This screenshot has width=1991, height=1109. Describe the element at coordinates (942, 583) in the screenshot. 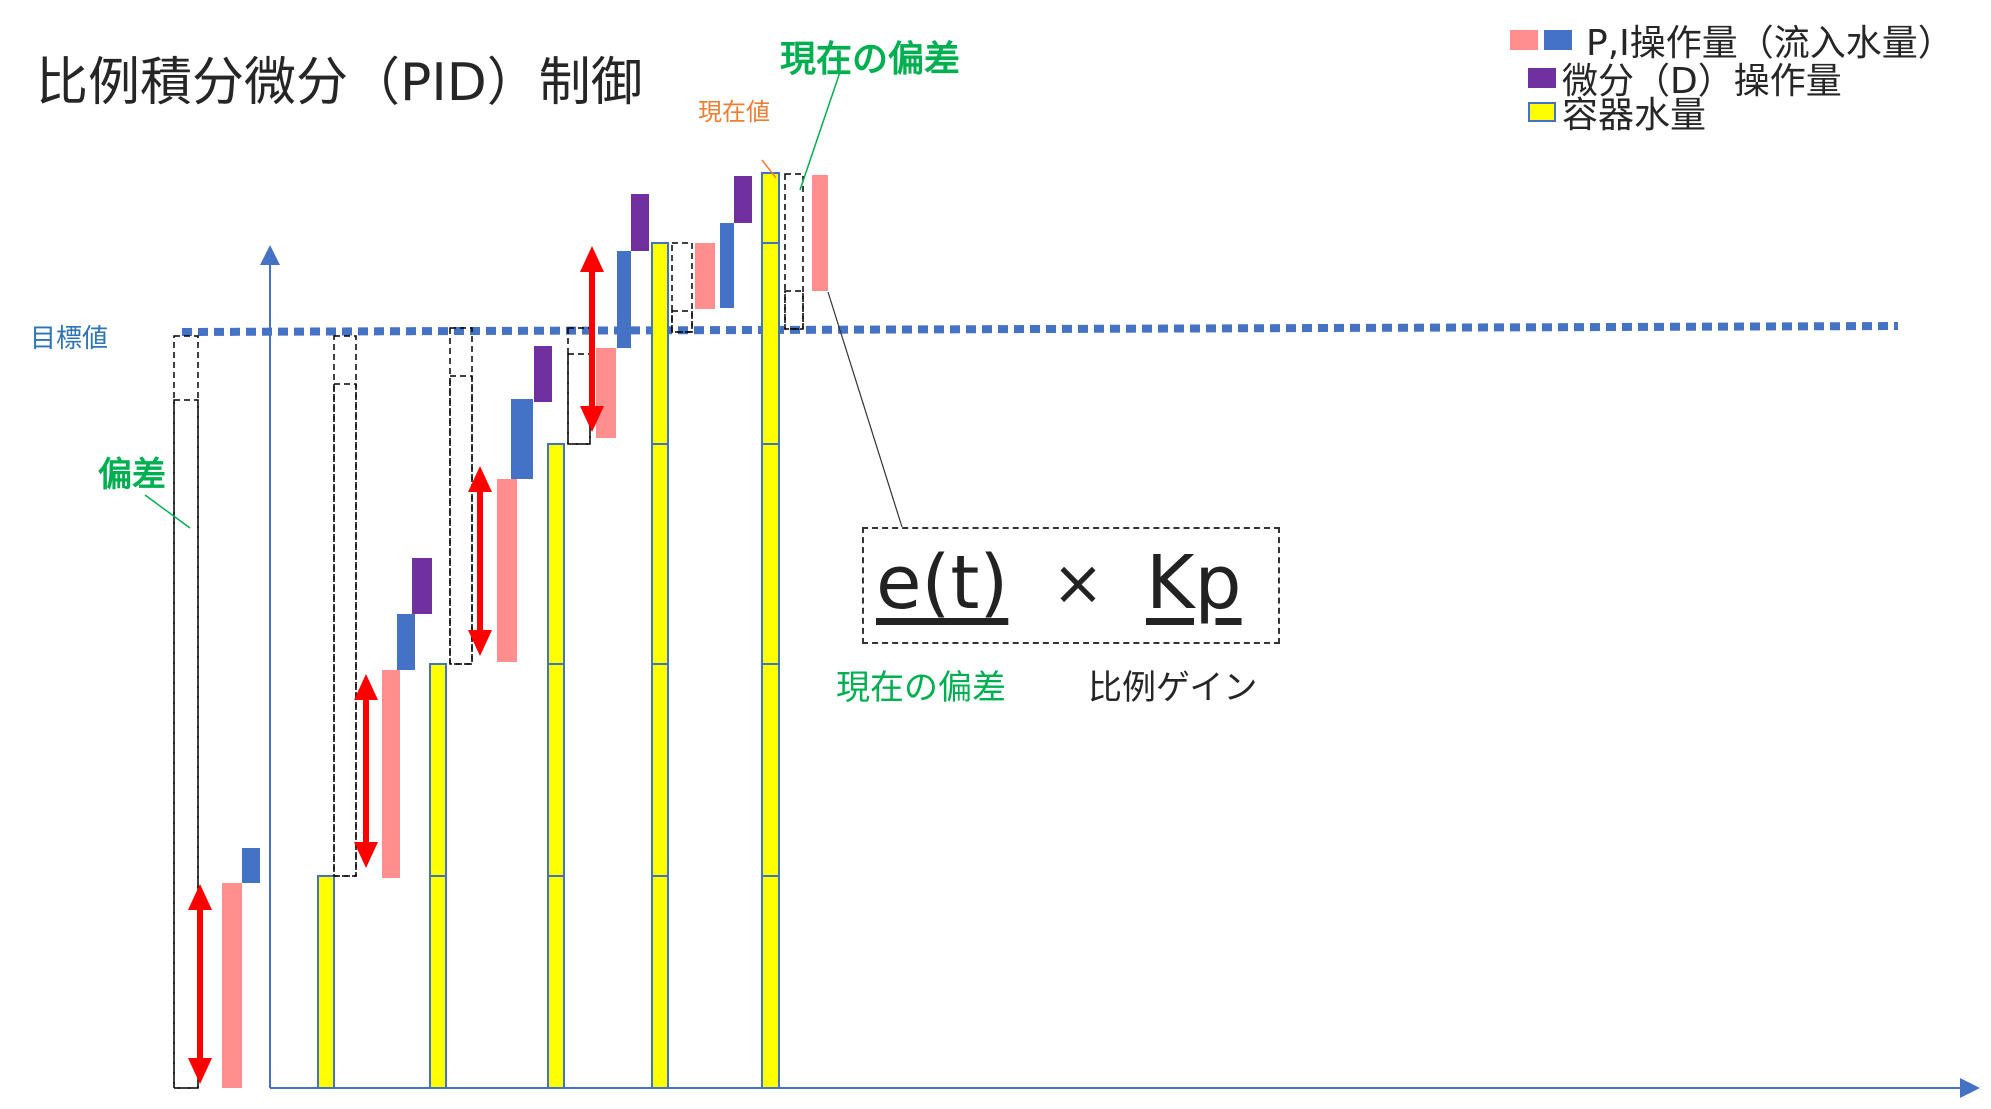

I see `formula-et: e(t)` at that location.